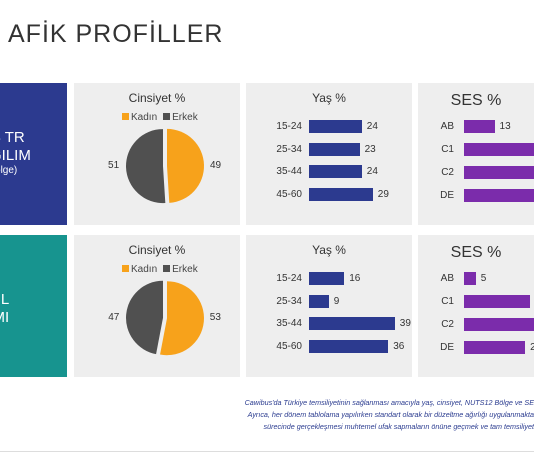 The height and width of the screenshot is (462, 534). What do you see at coordinates (505, 126) in the screenshot?
I see `bar-value-label: 13` at bounding box center [505, 126].